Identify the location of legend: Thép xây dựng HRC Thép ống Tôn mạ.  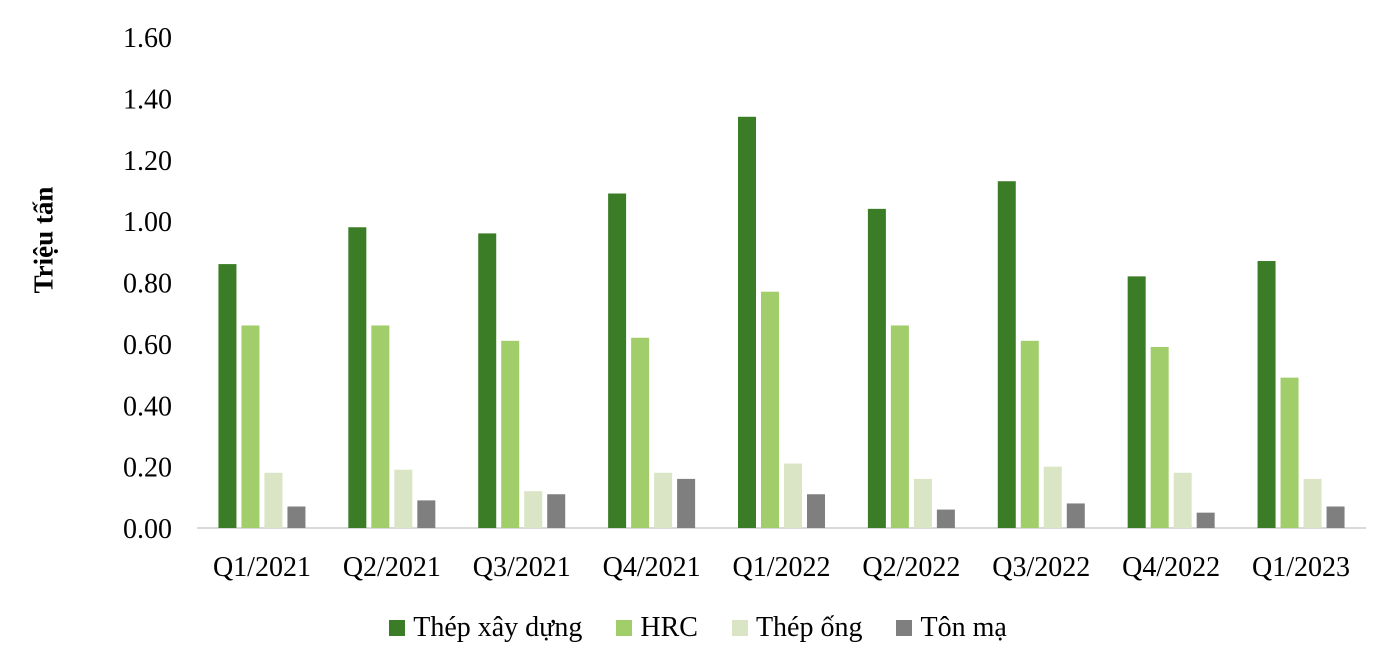
(698, 628).